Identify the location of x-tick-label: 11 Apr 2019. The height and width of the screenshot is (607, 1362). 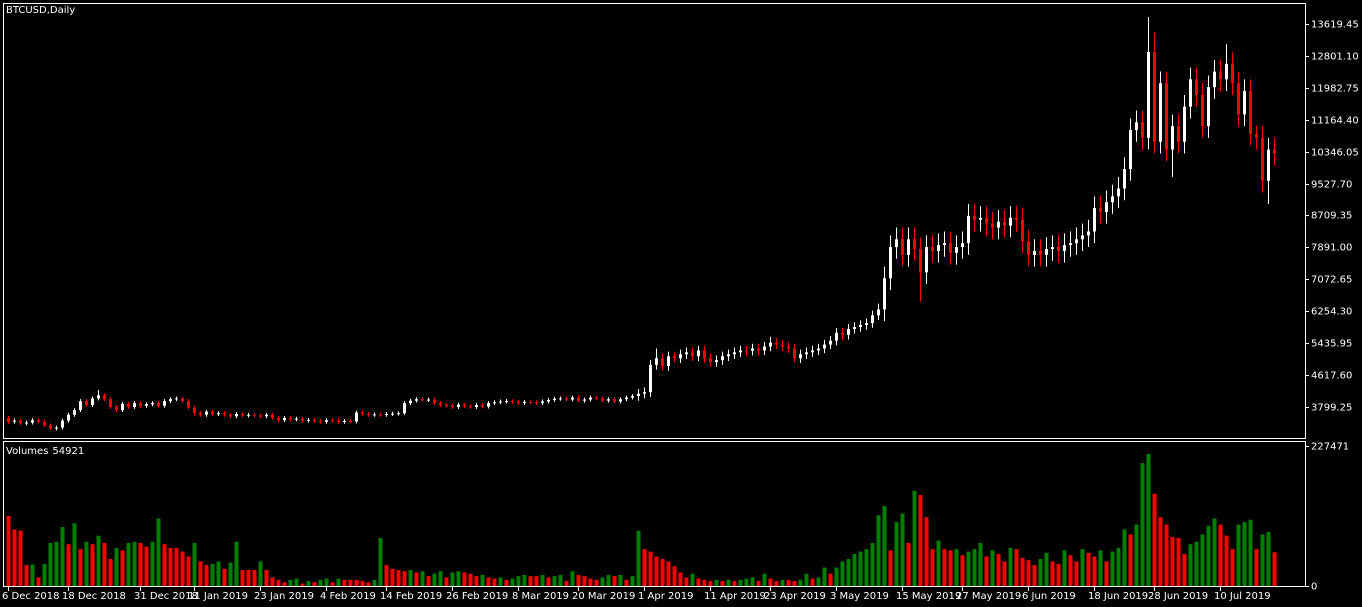
(735, 596).